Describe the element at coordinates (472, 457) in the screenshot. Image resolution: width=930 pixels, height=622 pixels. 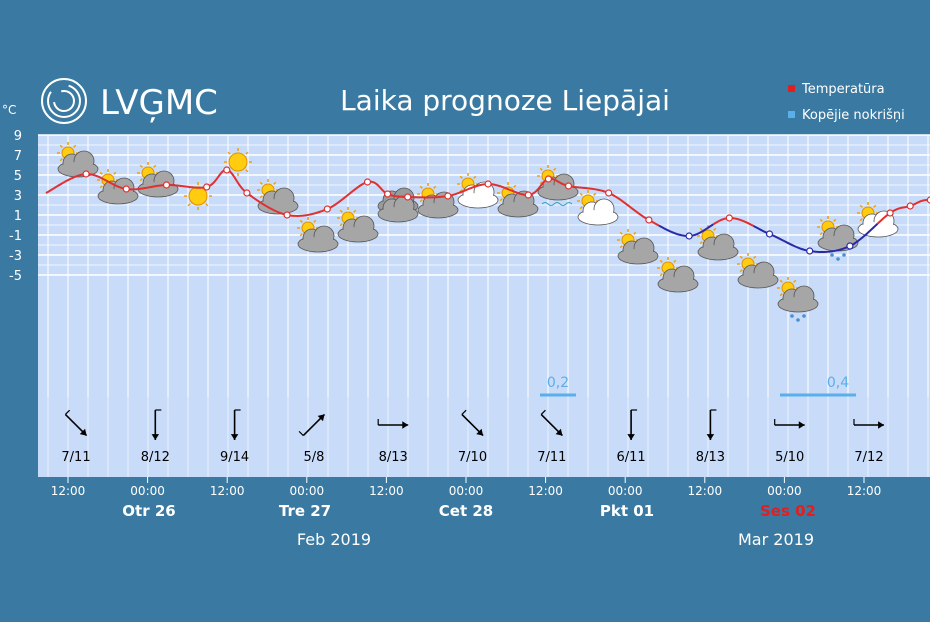
I see `wind-speed-label: 7/10` at that location.